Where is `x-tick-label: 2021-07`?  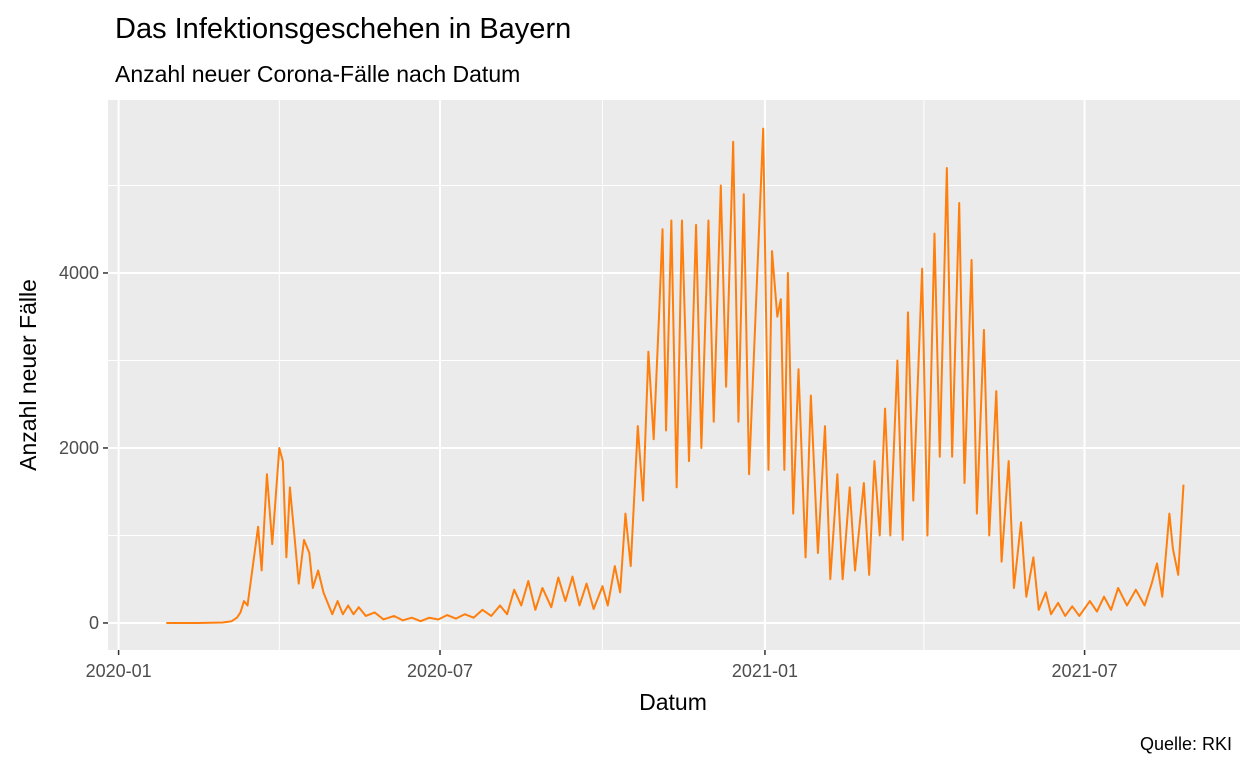
x-tick-label: 2021-07 is located at coordinates (1085, 671).